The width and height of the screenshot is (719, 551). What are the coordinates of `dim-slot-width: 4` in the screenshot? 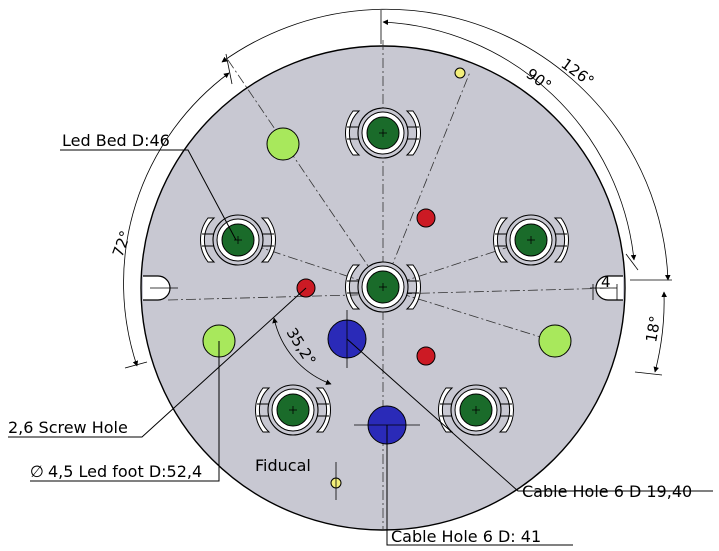 It's located at (606, 282).